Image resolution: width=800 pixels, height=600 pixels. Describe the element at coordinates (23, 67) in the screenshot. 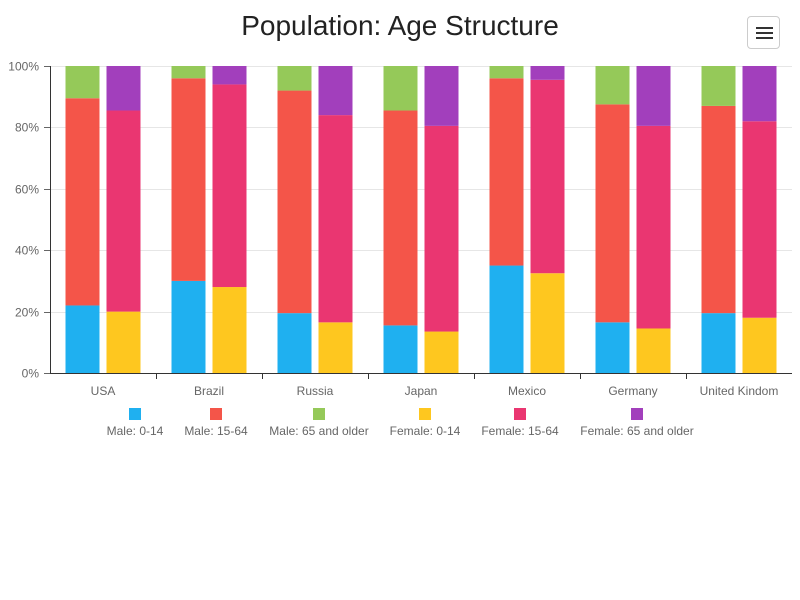

I see `y-tick-label: 100%` at that location.